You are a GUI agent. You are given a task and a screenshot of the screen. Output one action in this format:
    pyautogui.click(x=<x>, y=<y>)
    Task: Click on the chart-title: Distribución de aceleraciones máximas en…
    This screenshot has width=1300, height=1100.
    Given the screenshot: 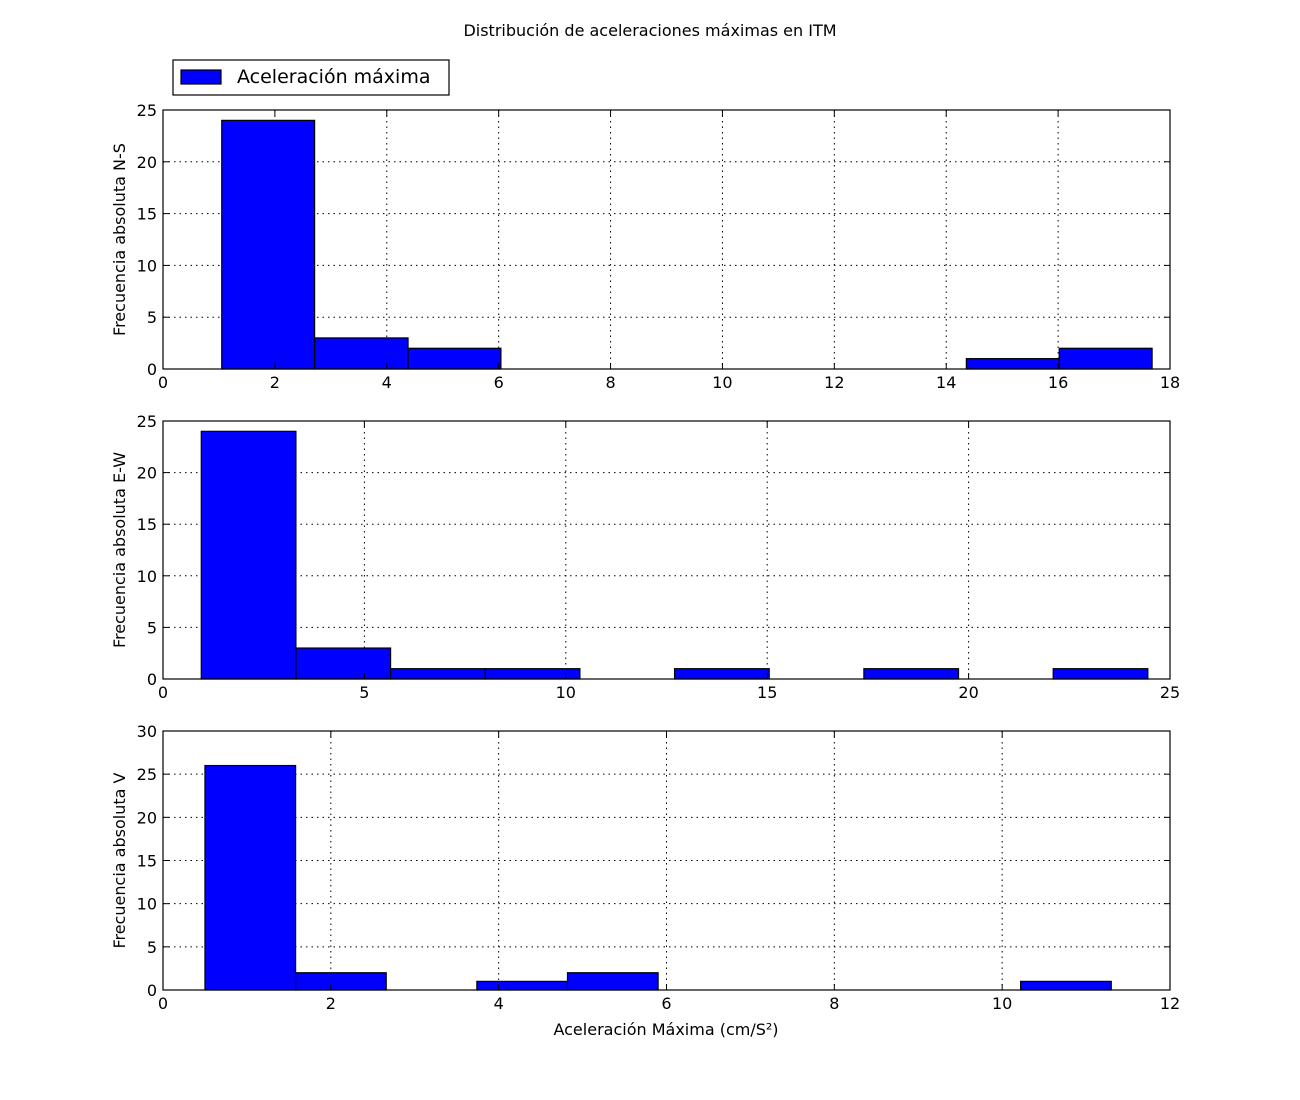 What is the action you would take?
    pyautogui.click(x=649, y=30)
    